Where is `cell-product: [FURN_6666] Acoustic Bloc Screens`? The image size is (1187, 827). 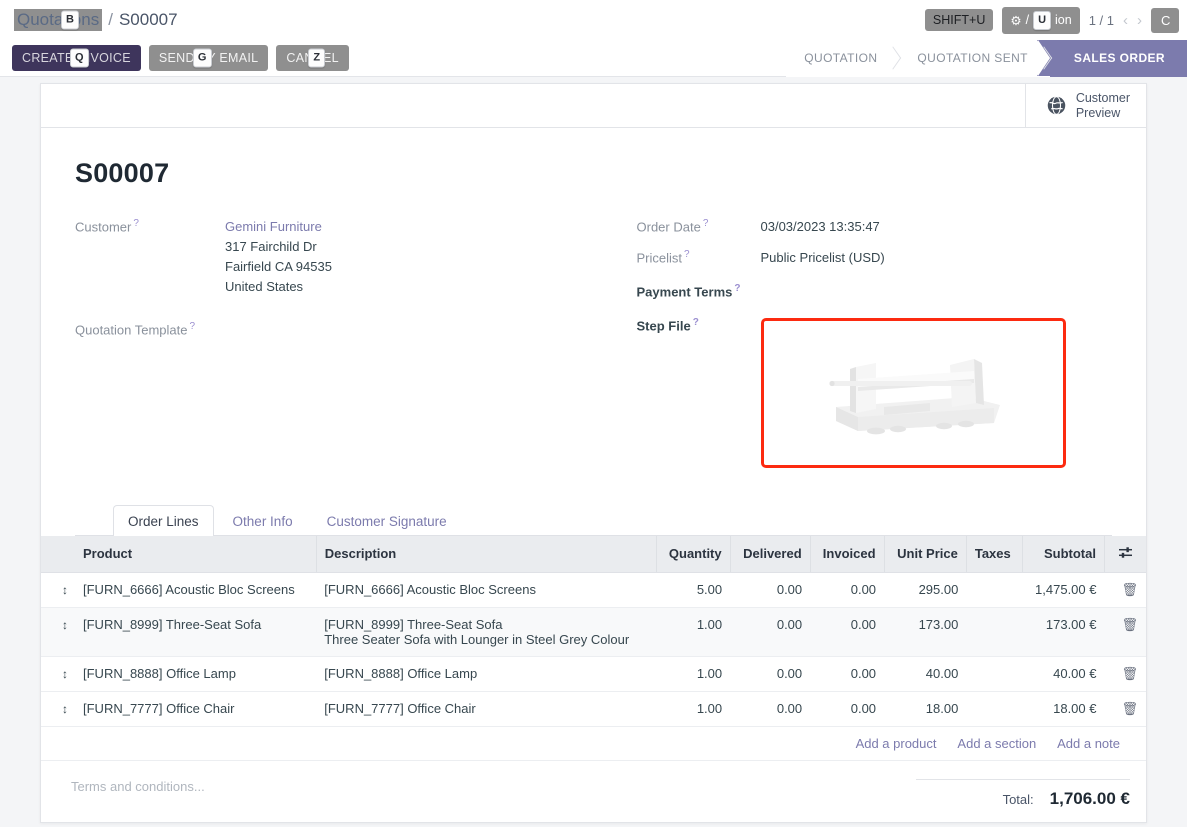
cell-product: [FURN_6666] Acoustic Bloc Screens is located at coordinates (196, 590).